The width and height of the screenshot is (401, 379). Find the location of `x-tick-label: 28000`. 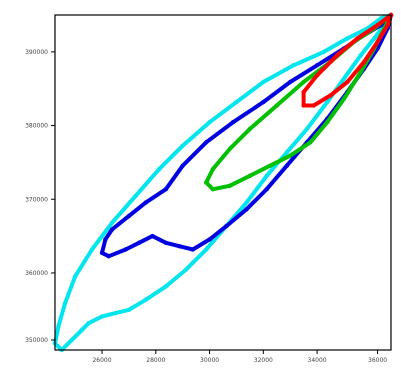

x-tick-label: 28000 is located at coordinates (155, 360).